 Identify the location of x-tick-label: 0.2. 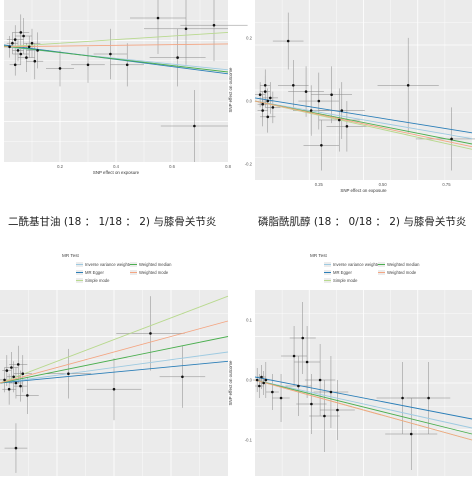
(60, 166).